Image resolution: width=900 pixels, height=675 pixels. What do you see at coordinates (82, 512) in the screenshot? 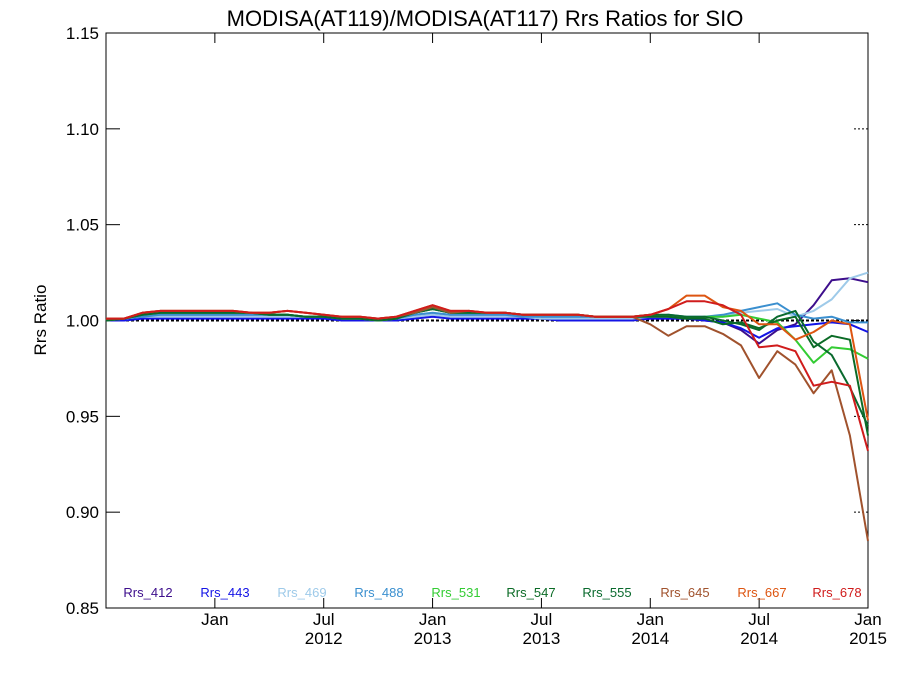
I see `y-tick-label: 0.90` at bounding box center [82, 512].